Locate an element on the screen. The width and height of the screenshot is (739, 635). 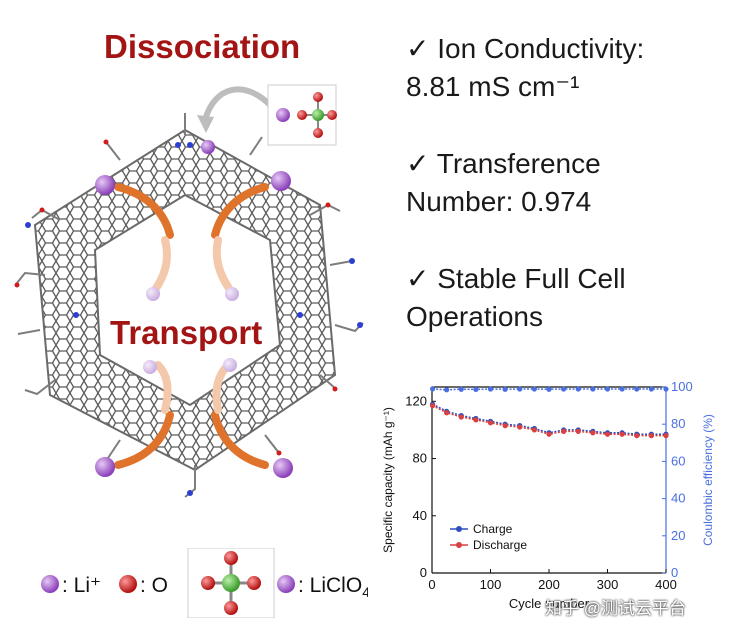
o-legend-icon is located at coordinates (128, 584).